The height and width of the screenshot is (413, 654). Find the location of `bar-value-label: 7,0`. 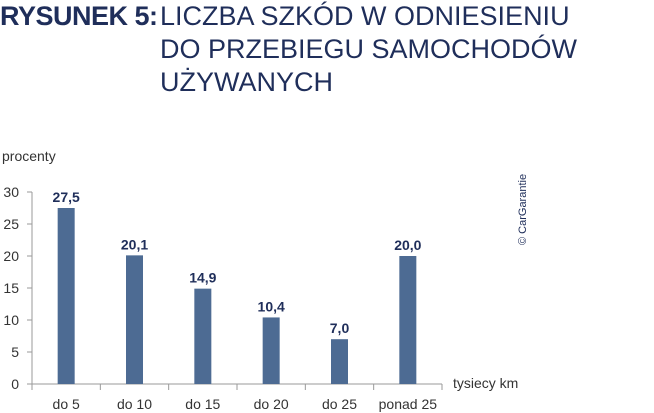

bar-value-label: 7,0 is located at coordinates (340, 328).